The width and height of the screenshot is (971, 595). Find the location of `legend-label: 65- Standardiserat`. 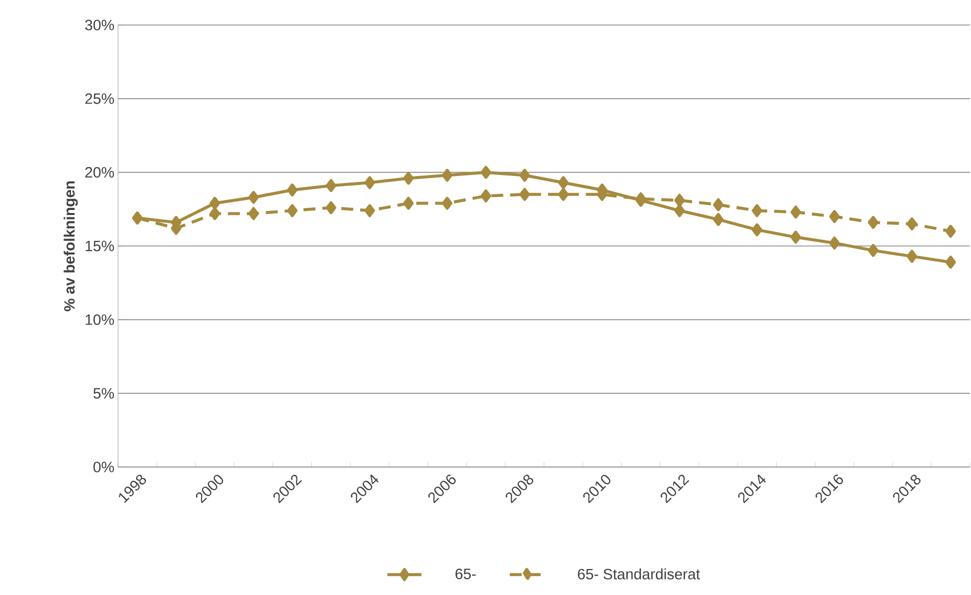

legend-label: 65- Standardiserat is located at coordinates (639, 574).